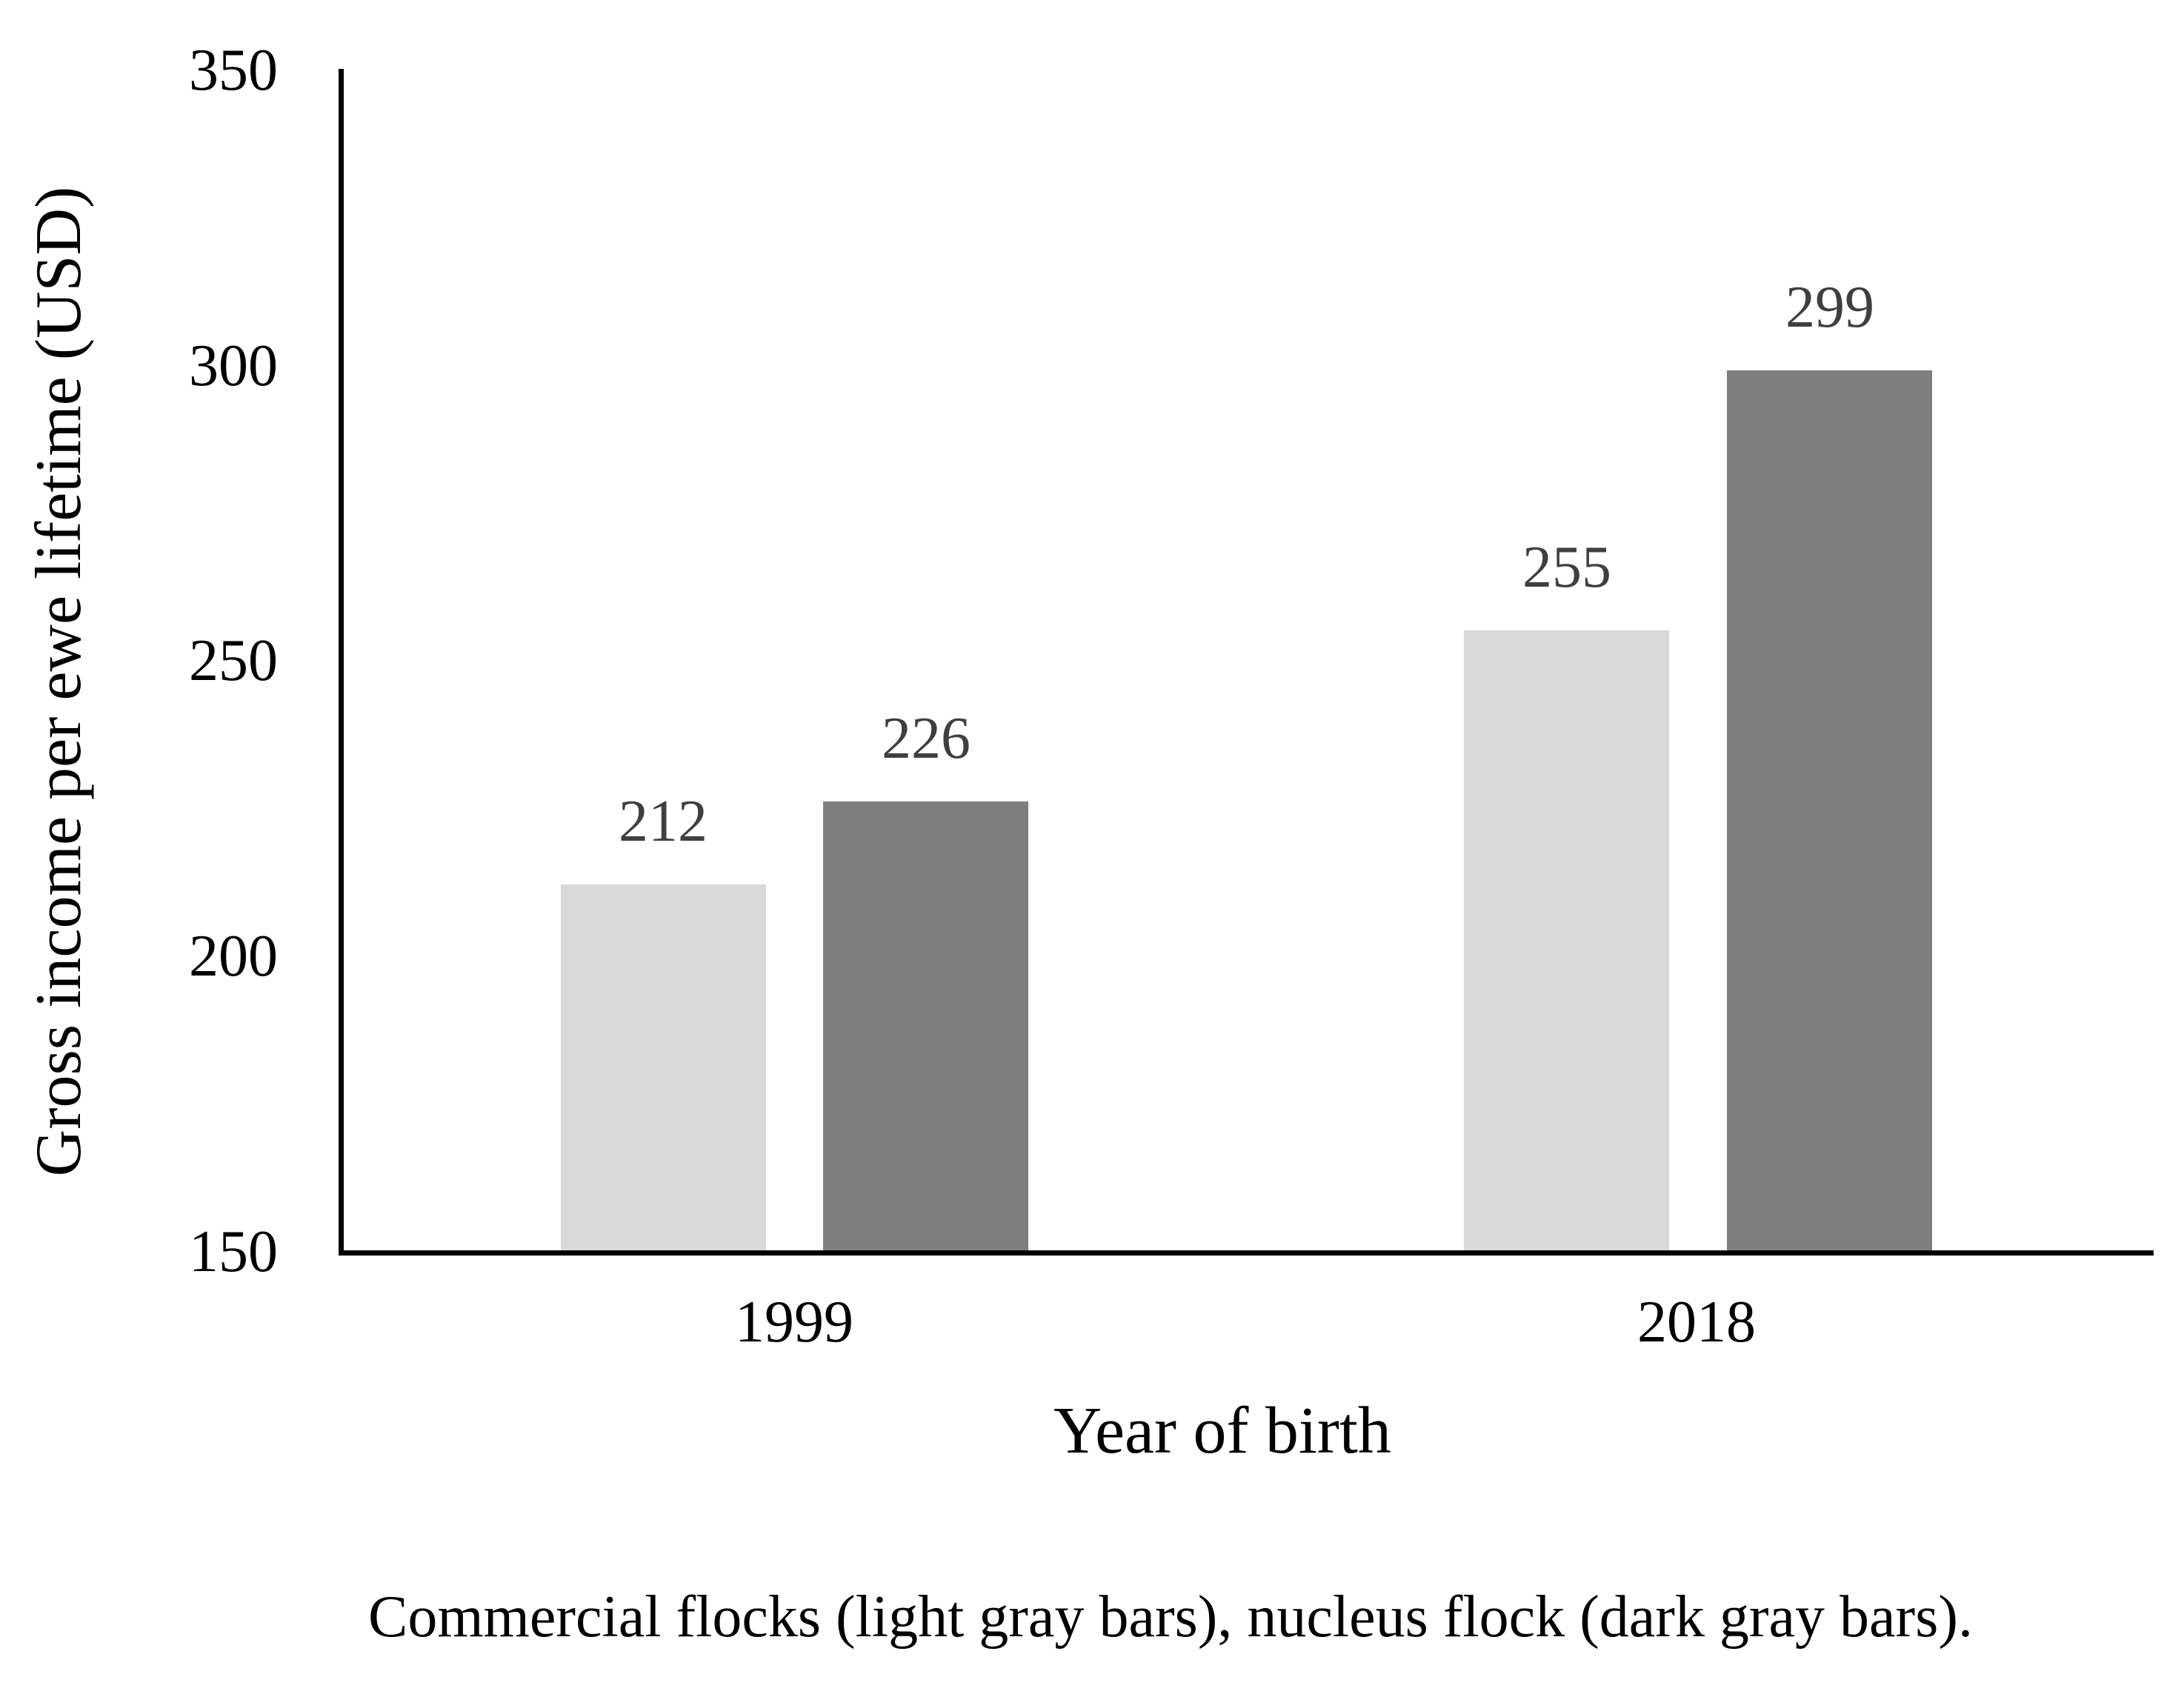  What do you see at coordinates (1246, 1253) in the screenshot?
I see `x-axis-line` at bounding box center [1246, 1253].